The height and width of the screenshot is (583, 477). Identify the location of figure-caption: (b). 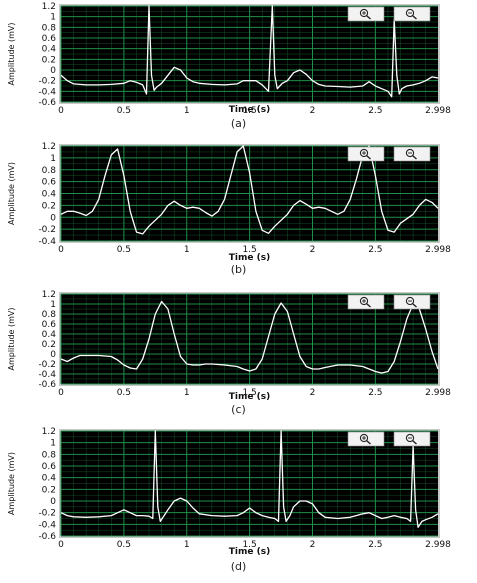
(238, 269).